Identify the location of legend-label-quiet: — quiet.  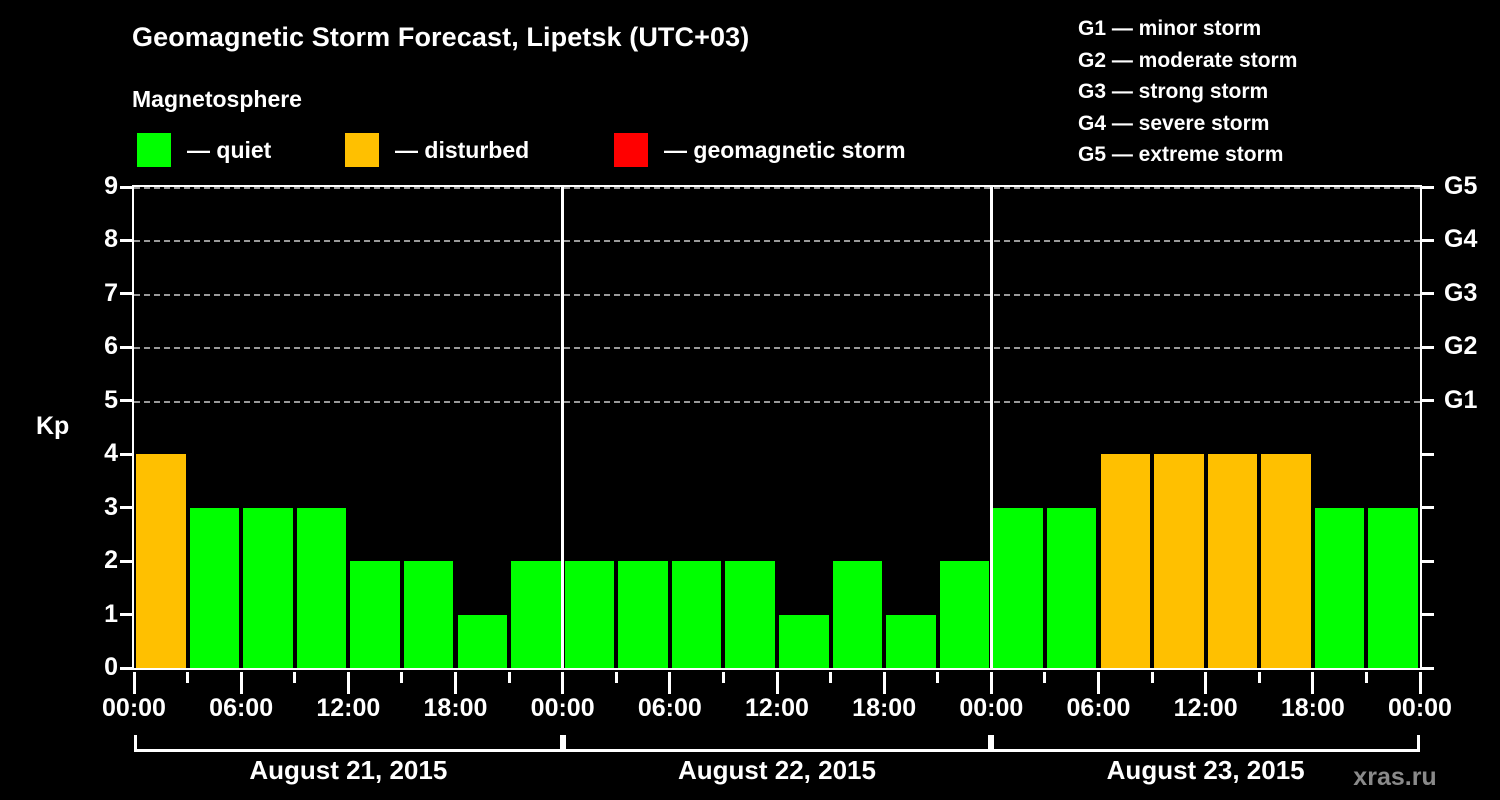
(229, 149).